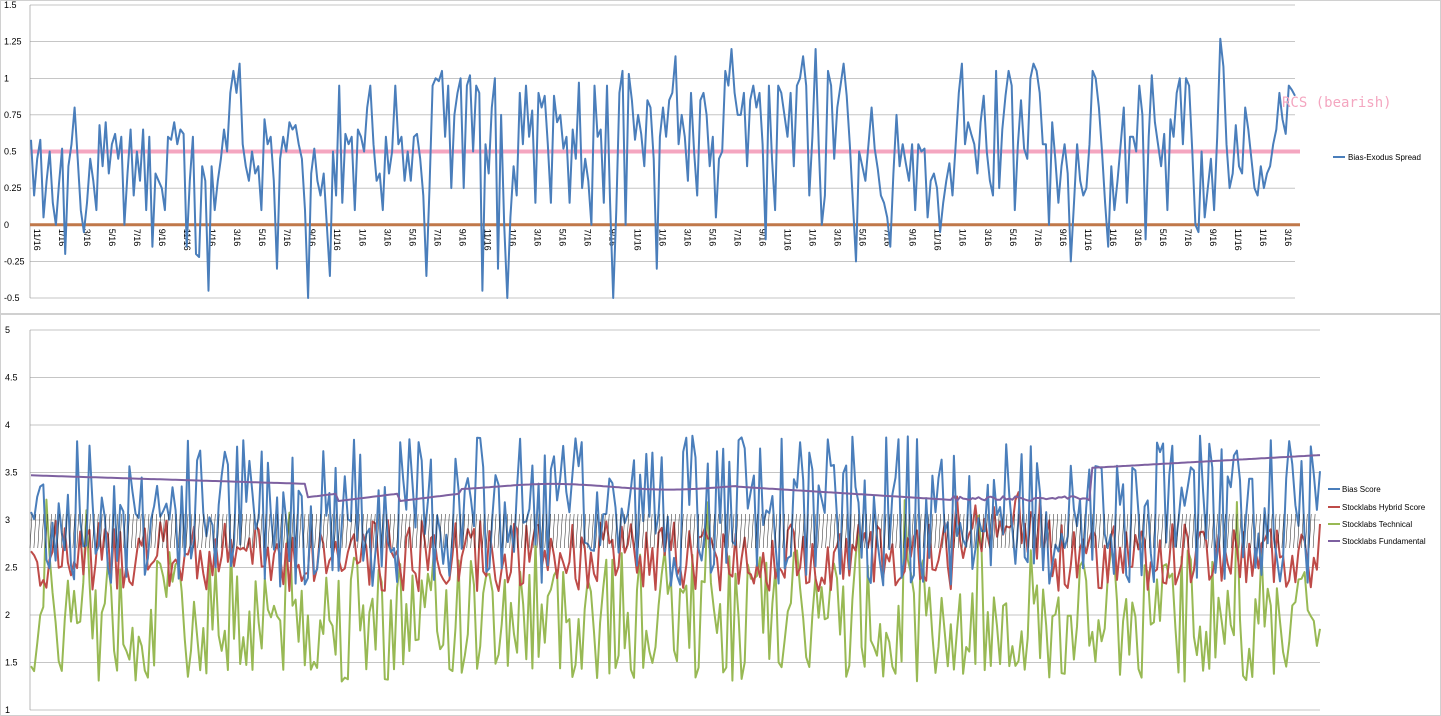 The width and height of the screenshot is (1441, 716). Describe the element at coordinates (1384, 157) in the screenshot. I see `legend-label-spread: Bias-Exodus Spread` at that location.